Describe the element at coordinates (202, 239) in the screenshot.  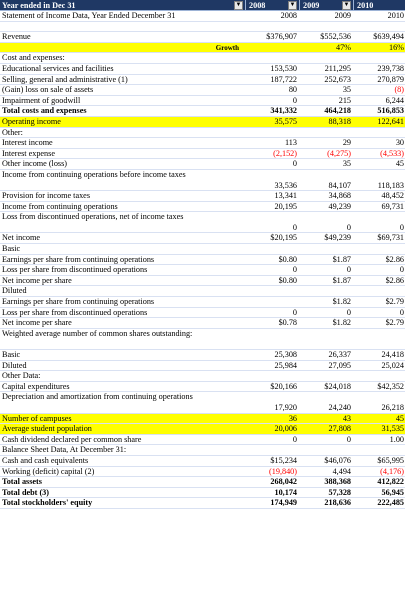
I see `table-row: Net income $20,195 $49,239 $69,731` at that location.